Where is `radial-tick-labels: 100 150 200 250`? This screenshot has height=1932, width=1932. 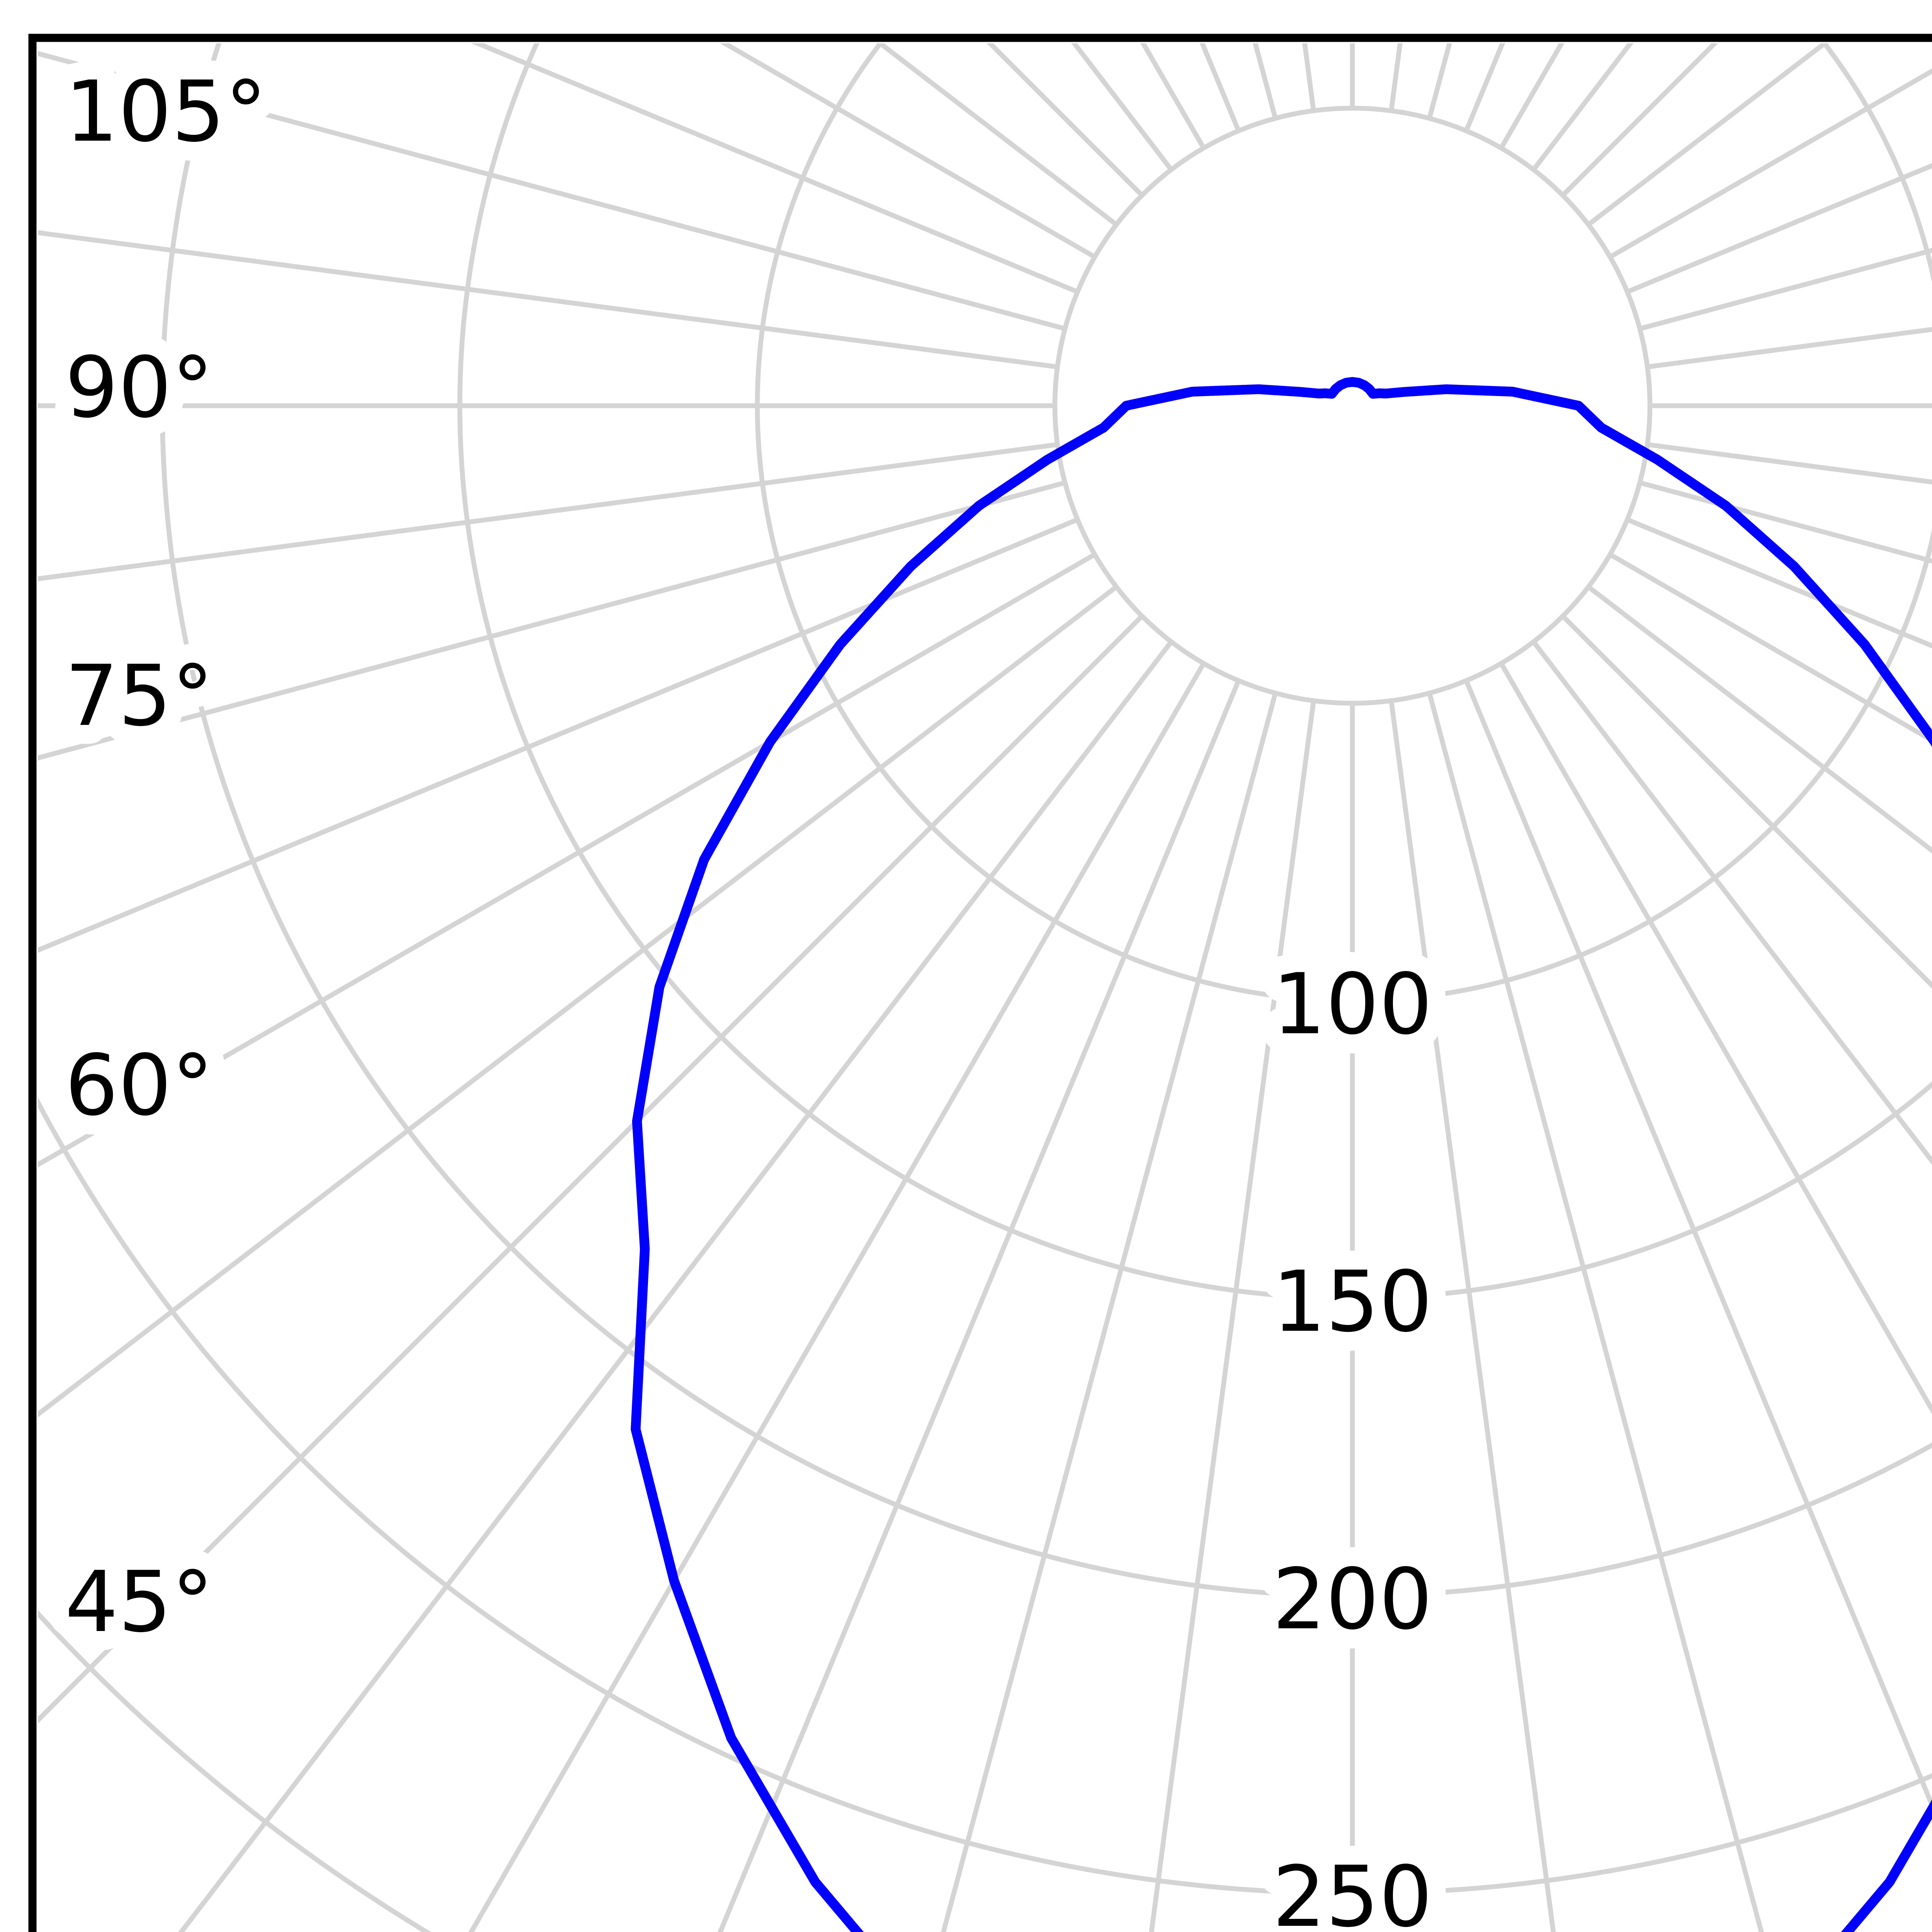
radial-tick-labels: 100 150 200 250 is located at coordinates (1352, 1434).